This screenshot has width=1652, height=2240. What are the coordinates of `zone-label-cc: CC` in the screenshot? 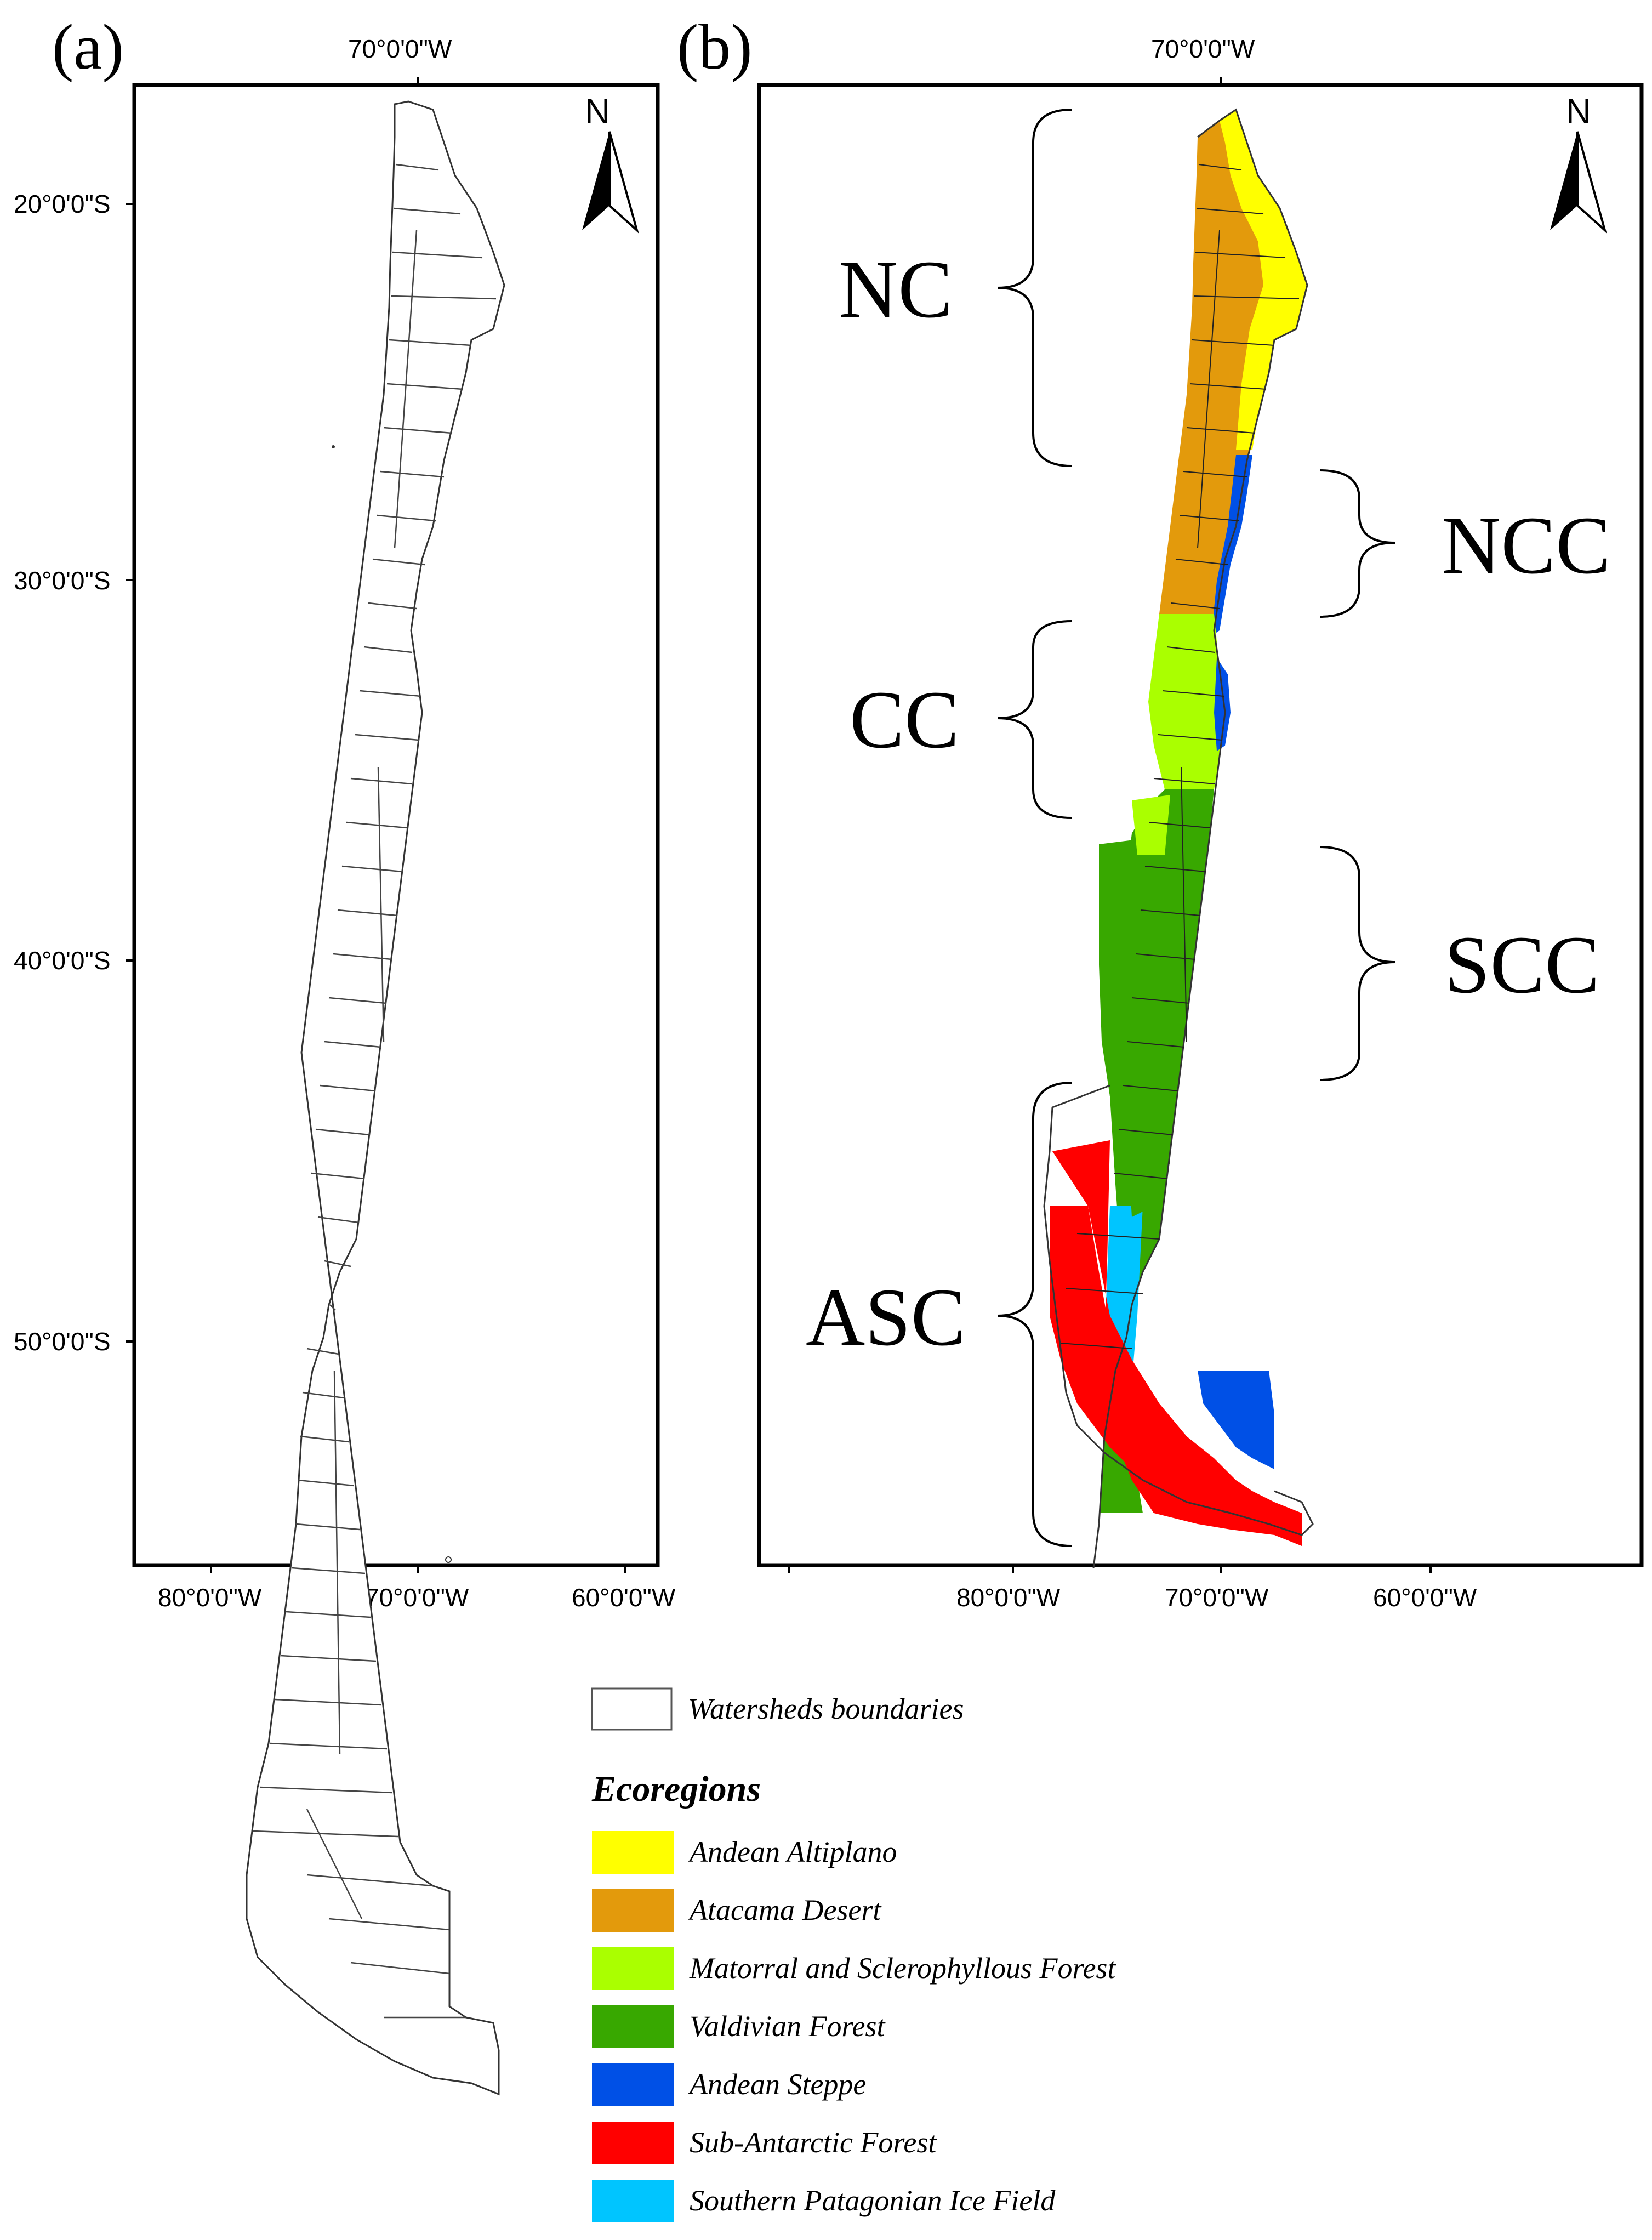 It's located at (905, 719).